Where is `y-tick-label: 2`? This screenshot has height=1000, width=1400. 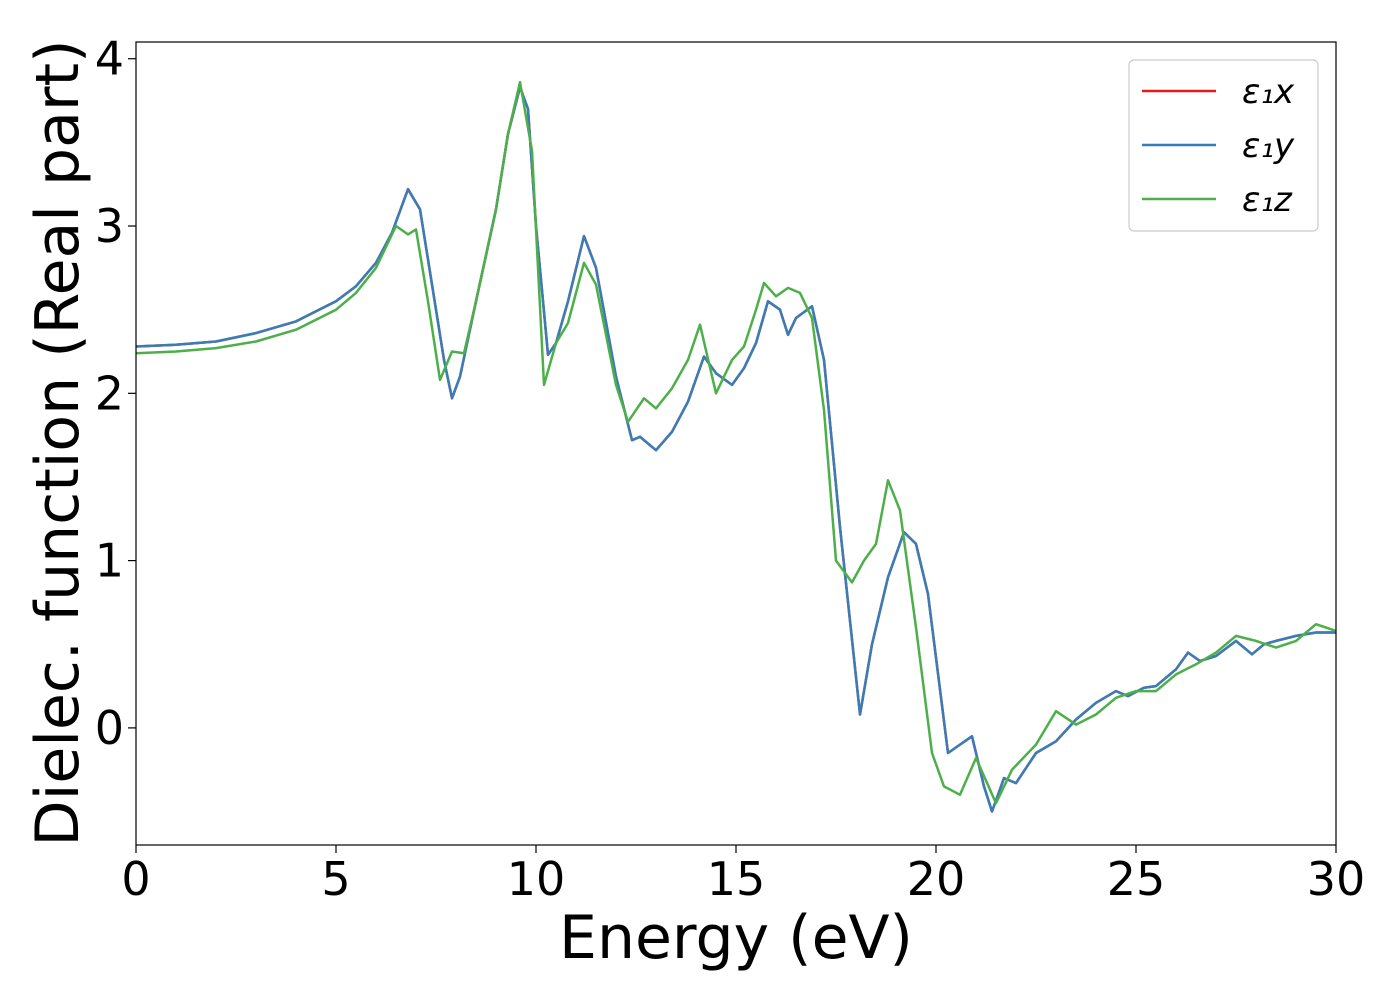
y-tick-label: 2 is located at coordinates (109, 393).